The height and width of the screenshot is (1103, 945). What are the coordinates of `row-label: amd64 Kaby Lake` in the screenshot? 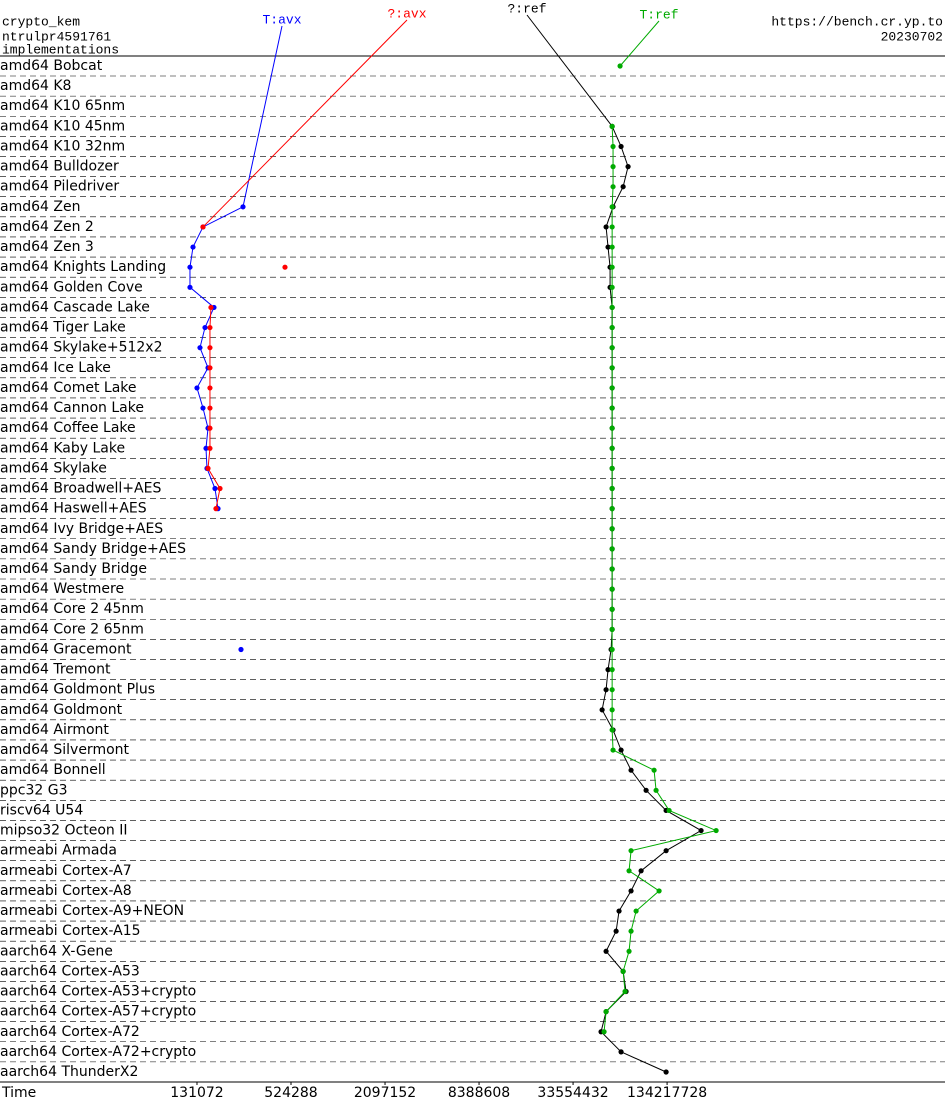 It's located at (62, 448).